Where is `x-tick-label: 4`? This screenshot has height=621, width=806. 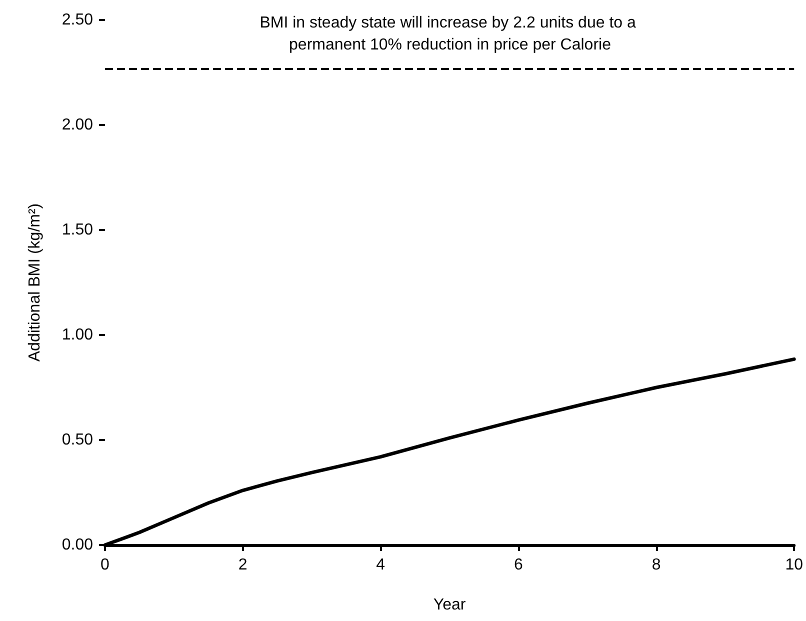 x-tick-label: 4 is located at coordinates (381, 565).